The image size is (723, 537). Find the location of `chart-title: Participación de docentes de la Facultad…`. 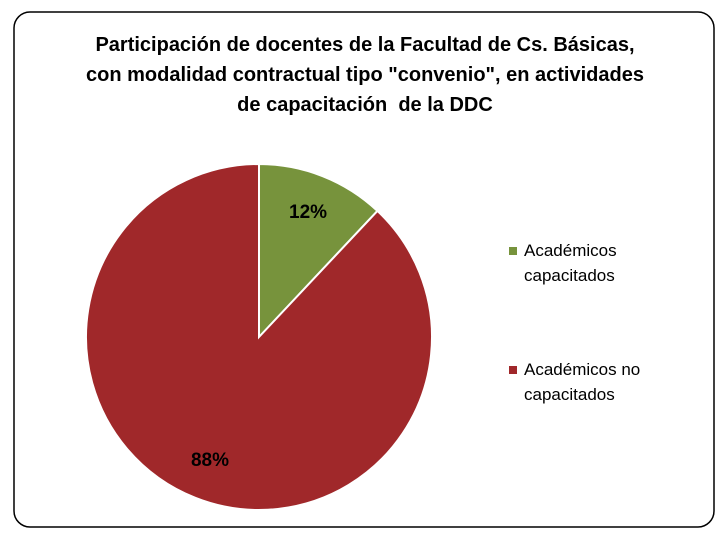

chart-title: Participación de docentes de la Facultad… is located at coordinates (368, 75).